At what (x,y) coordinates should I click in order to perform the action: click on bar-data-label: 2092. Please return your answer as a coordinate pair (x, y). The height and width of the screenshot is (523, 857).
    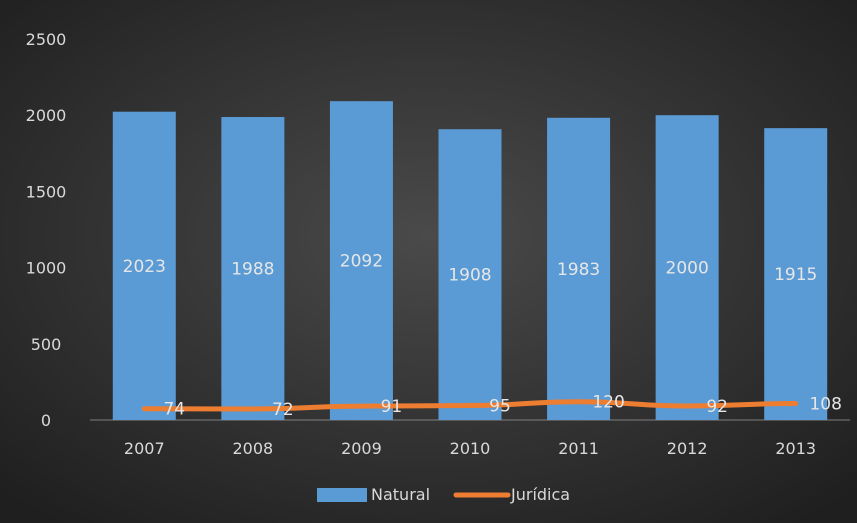
    Looking at the image, I should click on (361, 262).